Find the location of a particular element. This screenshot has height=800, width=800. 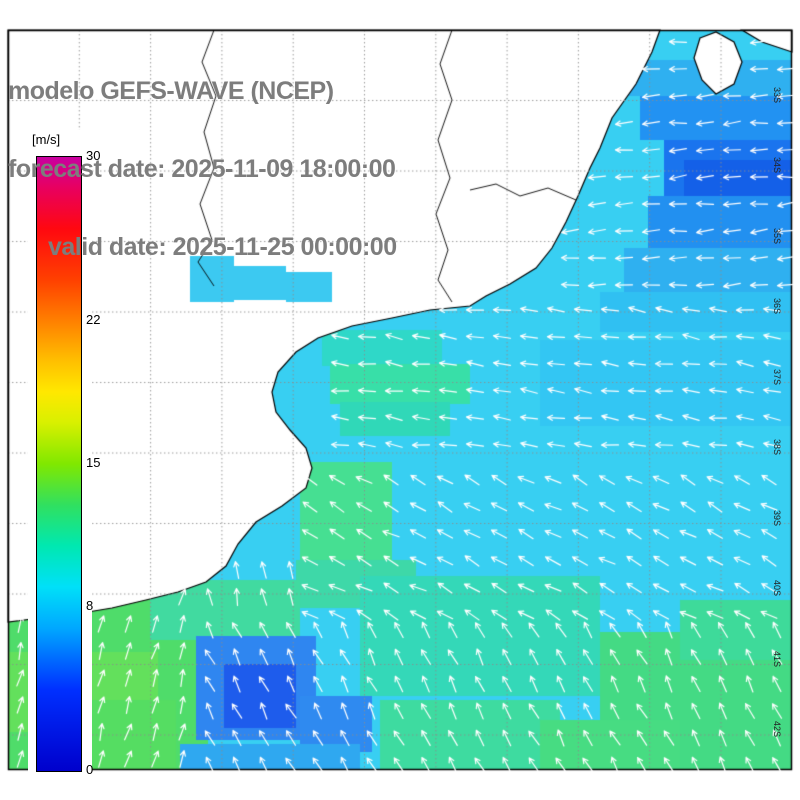

latitude-label: 41S is located at coordinates (777, 658).